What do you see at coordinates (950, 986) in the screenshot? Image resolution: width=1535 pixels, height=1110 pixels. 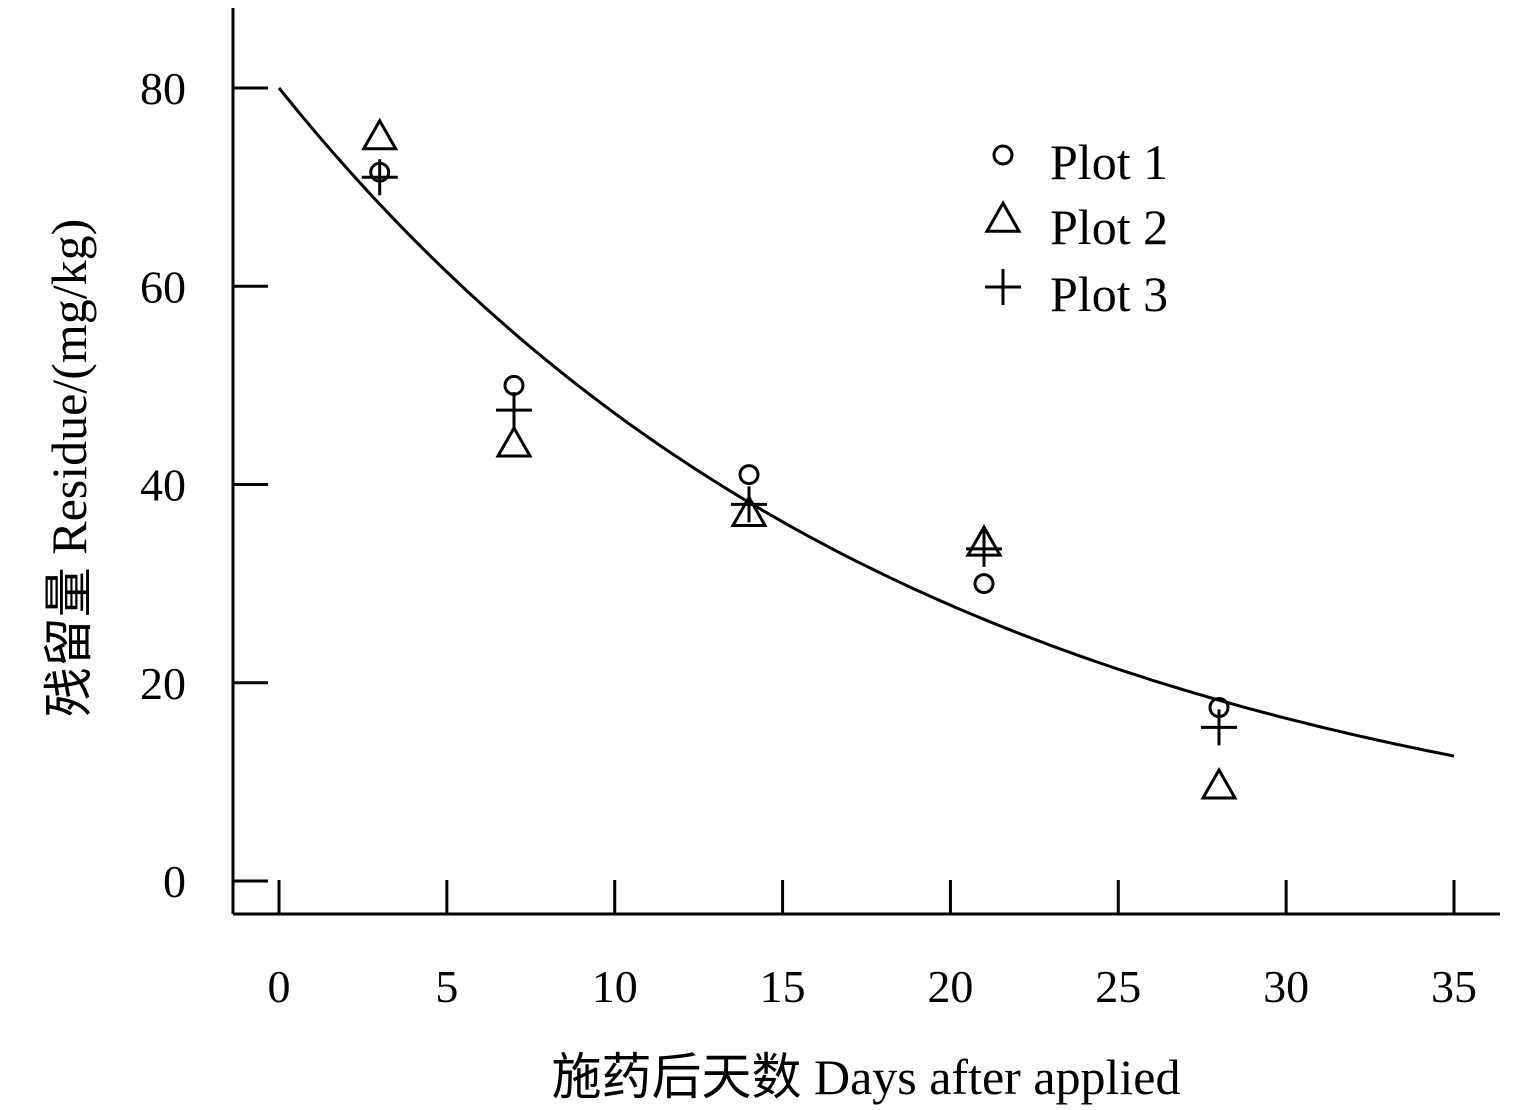 I see `x-tick-label: 20` at bounding box center [950, 986].